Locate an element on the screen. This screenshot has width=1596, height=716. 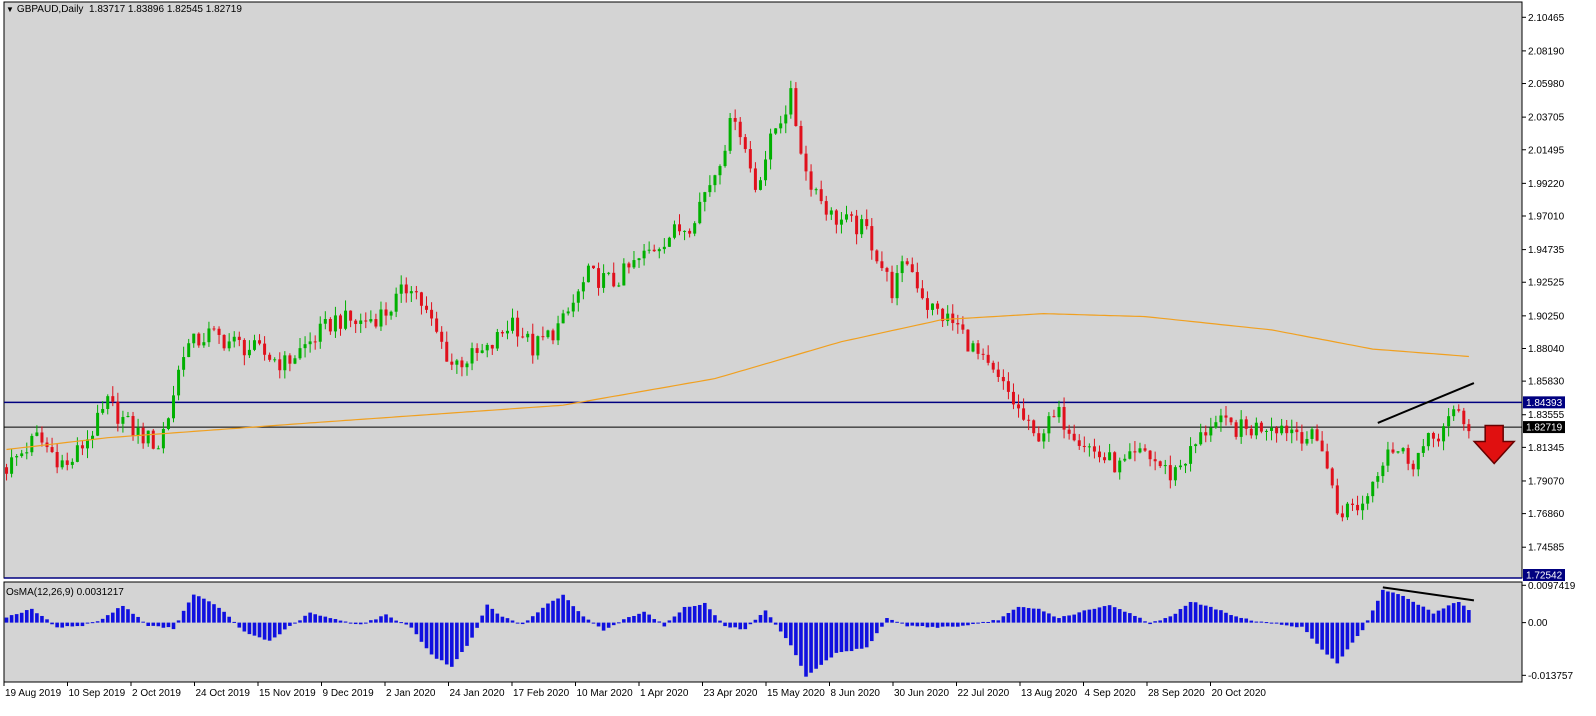
dropdown-triangle-icon: ▼ is located at coordinates (10, 9).